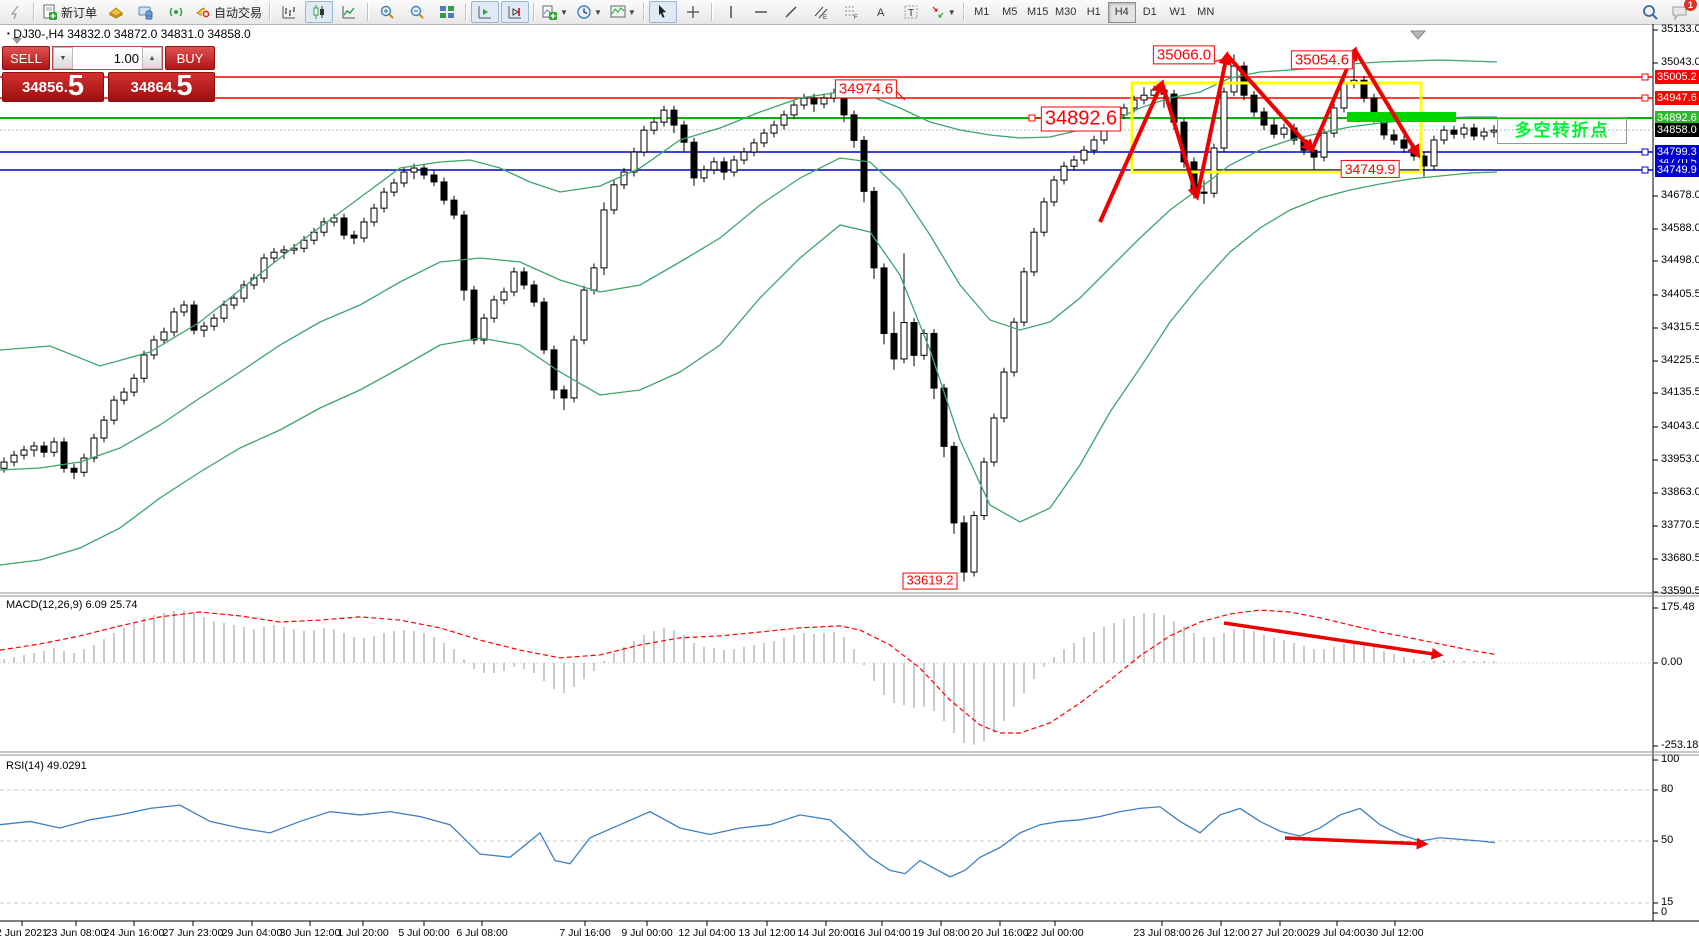 The height and width of the screenshot is (946, 1699). I want to click on buy-price: 34864. 5, so click(161, 86).